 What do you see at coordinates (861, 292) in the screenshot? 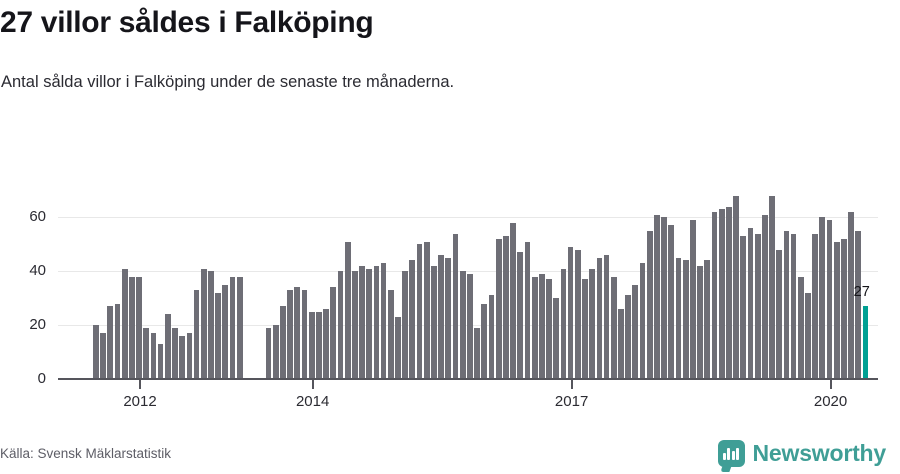
I see `highlight-value-label: 27` at bounding box center [861, 292].